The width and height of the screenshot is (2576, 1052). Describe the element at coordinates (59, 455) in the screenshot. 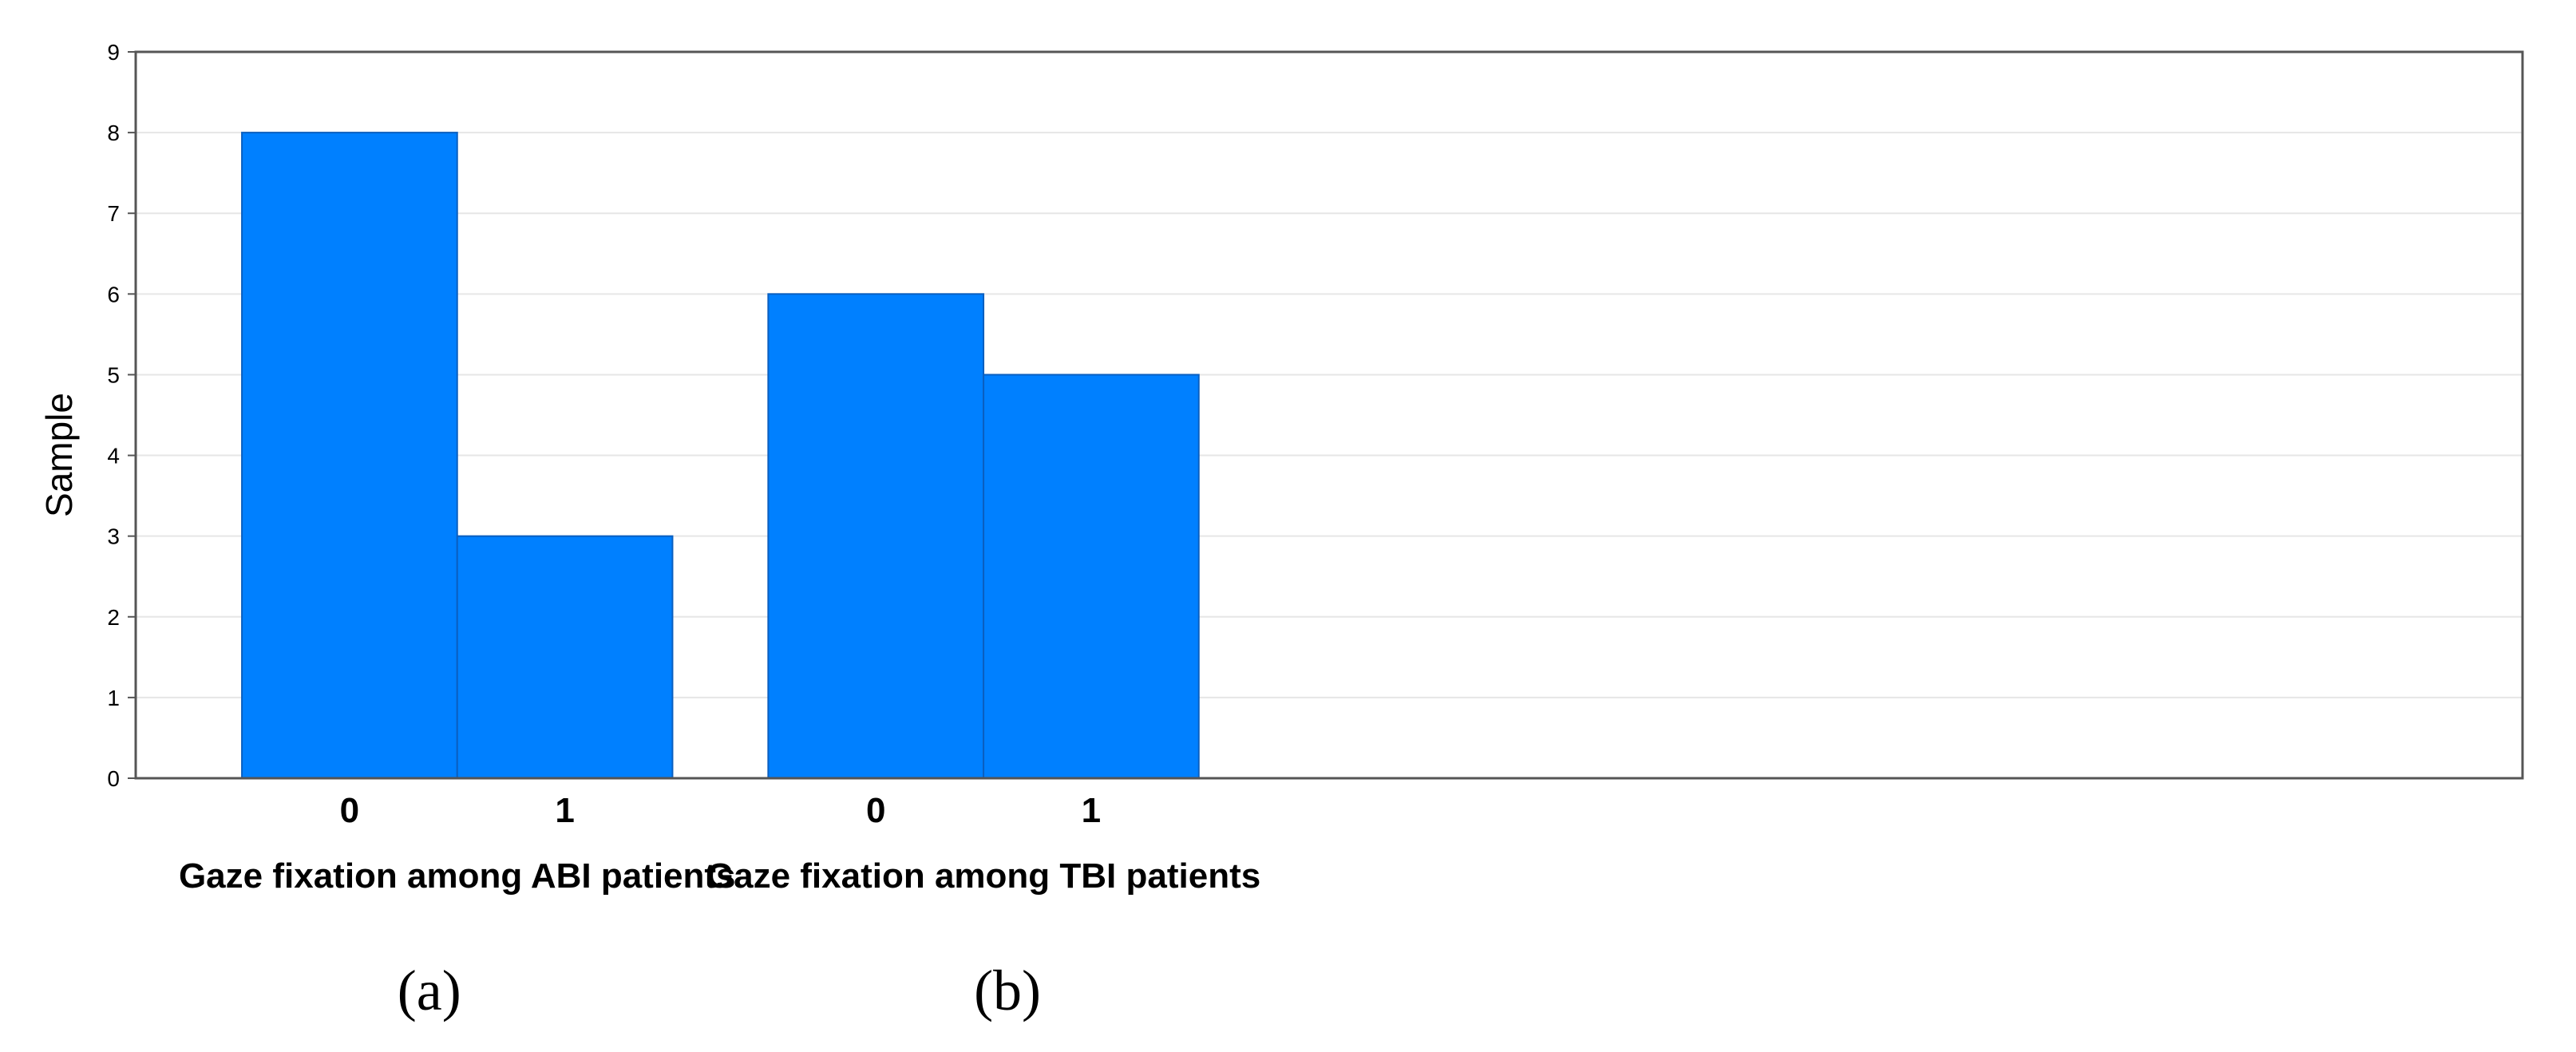

I see `y-axis-title: Sample` at that location.